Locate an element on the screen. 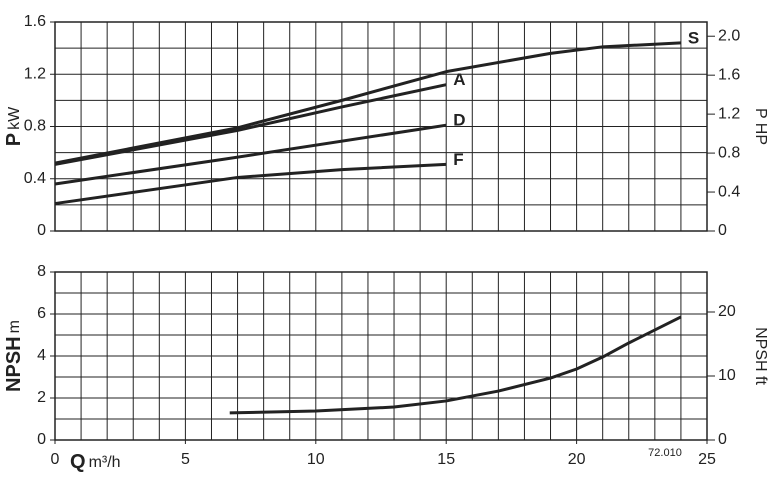  y-tick-label: 1.6 is located at coordinates (35, 21).